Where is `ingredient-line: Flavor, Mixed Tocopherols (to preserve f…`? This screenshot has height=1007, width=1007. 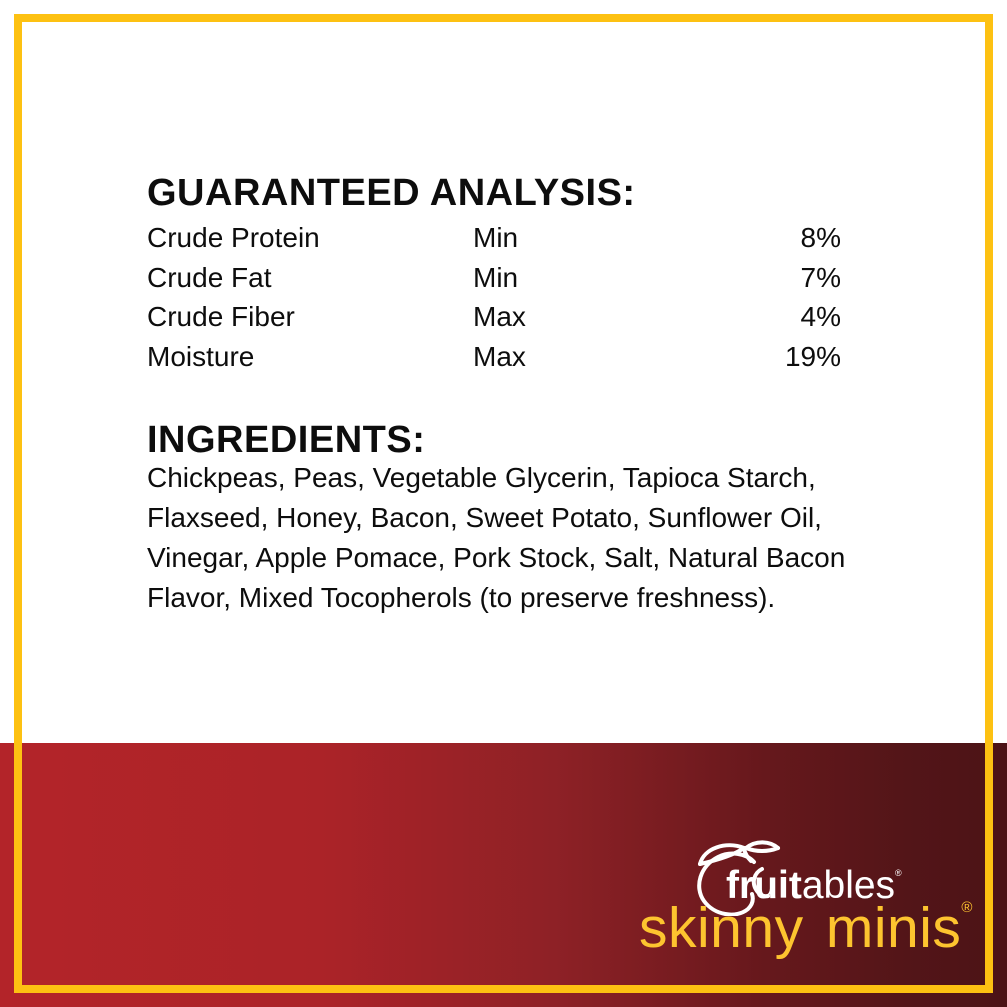
ingredient-line: Flavor, Mixed Tocopherols (to preserve f… is located at coordinates (461, 597).